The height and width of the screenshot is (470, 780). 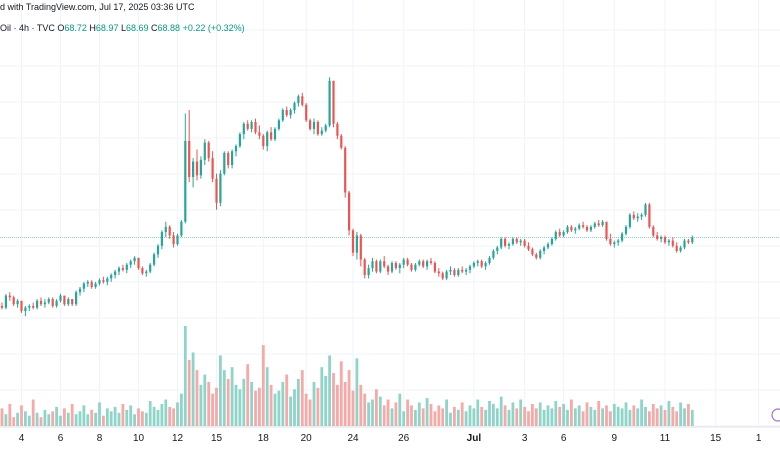 What do you see at coordinates (213, 28) in the screenshot?
I see `change-value: +0.22 (+0.32%)` at bounding box center [213, 28].